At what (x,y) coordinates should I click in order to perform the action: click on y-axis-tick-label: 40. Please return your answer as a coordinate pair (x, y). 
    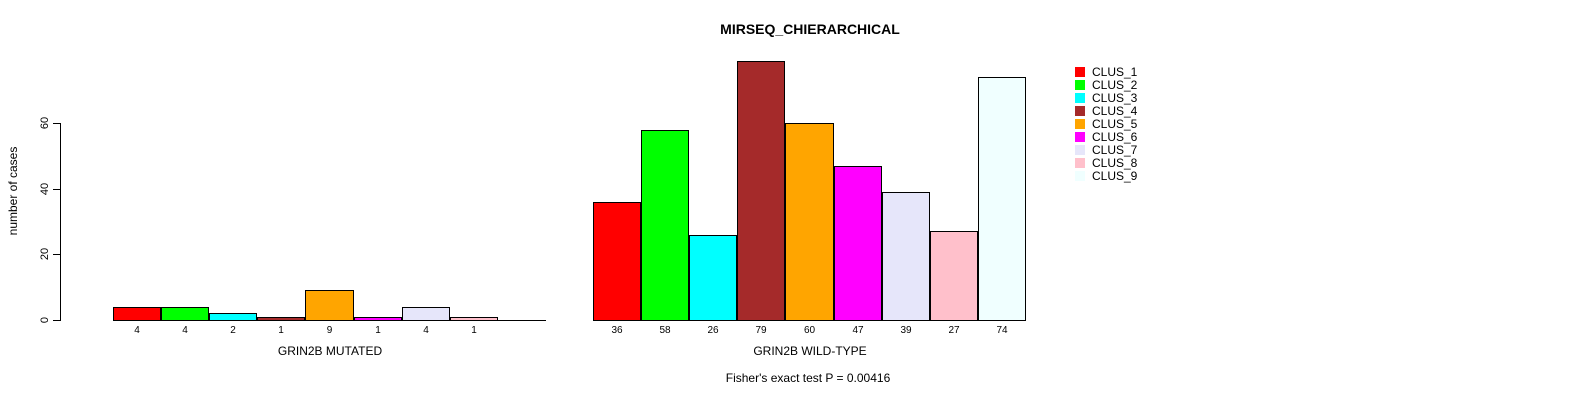
    Looking at the image, I should click on (45, 189).